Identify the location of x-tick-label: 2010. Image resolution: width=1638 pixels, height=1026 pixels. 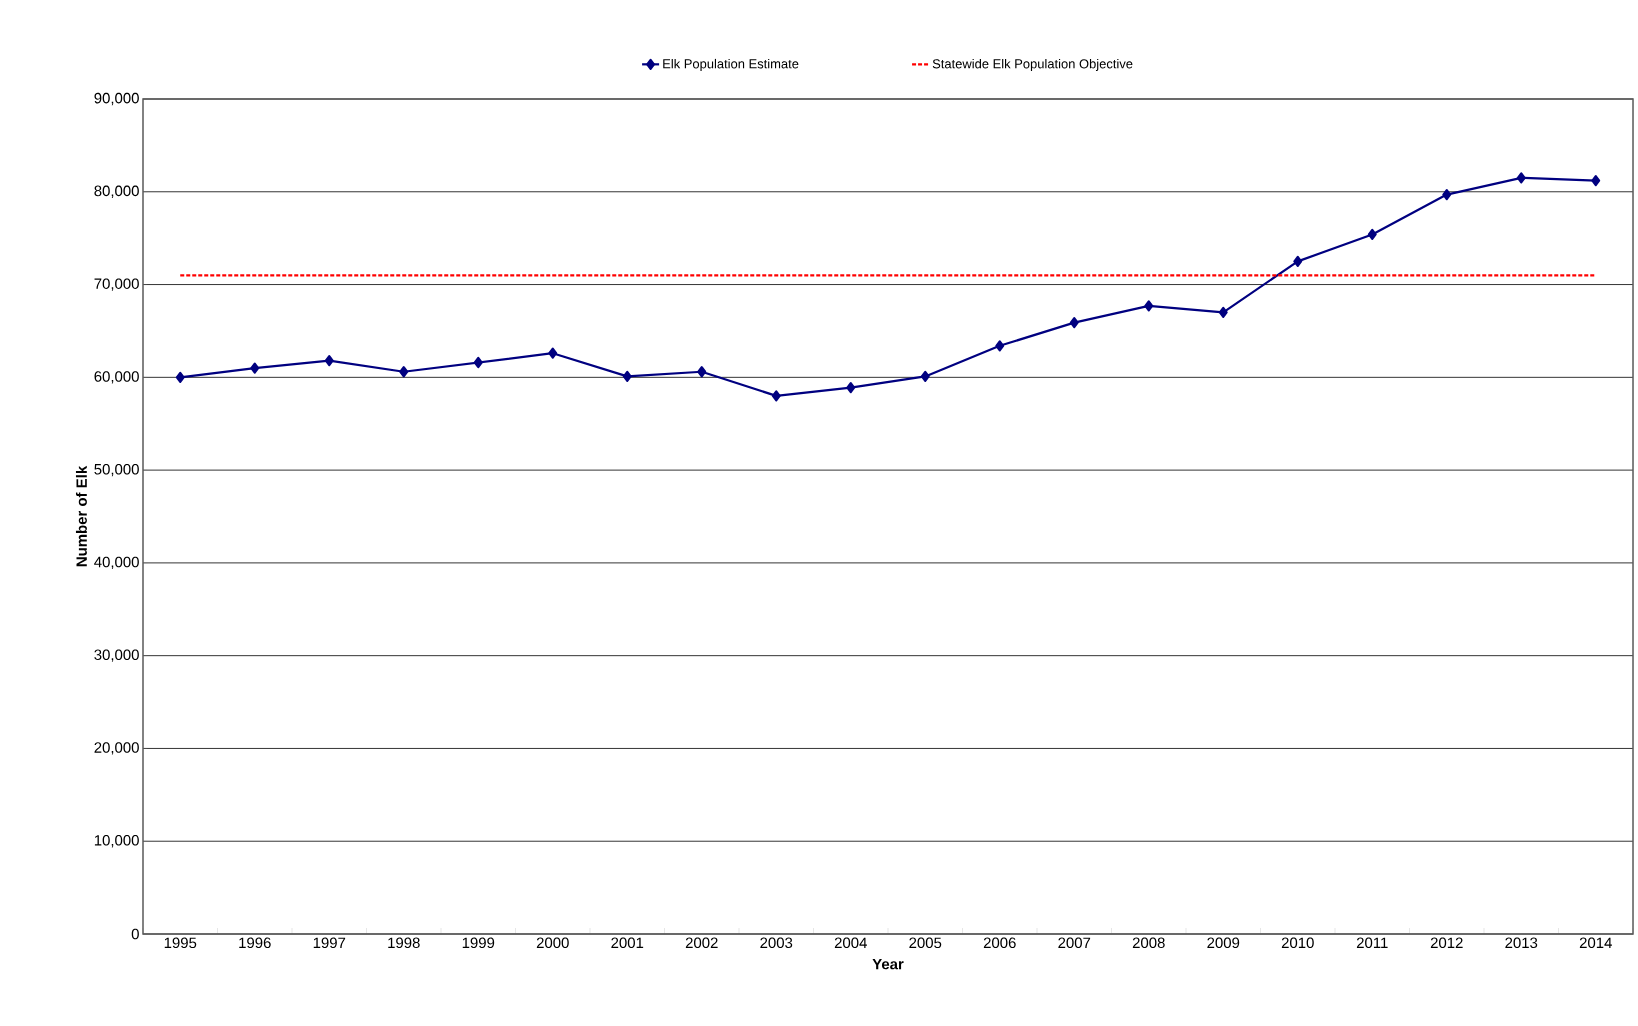
(1297, 943).